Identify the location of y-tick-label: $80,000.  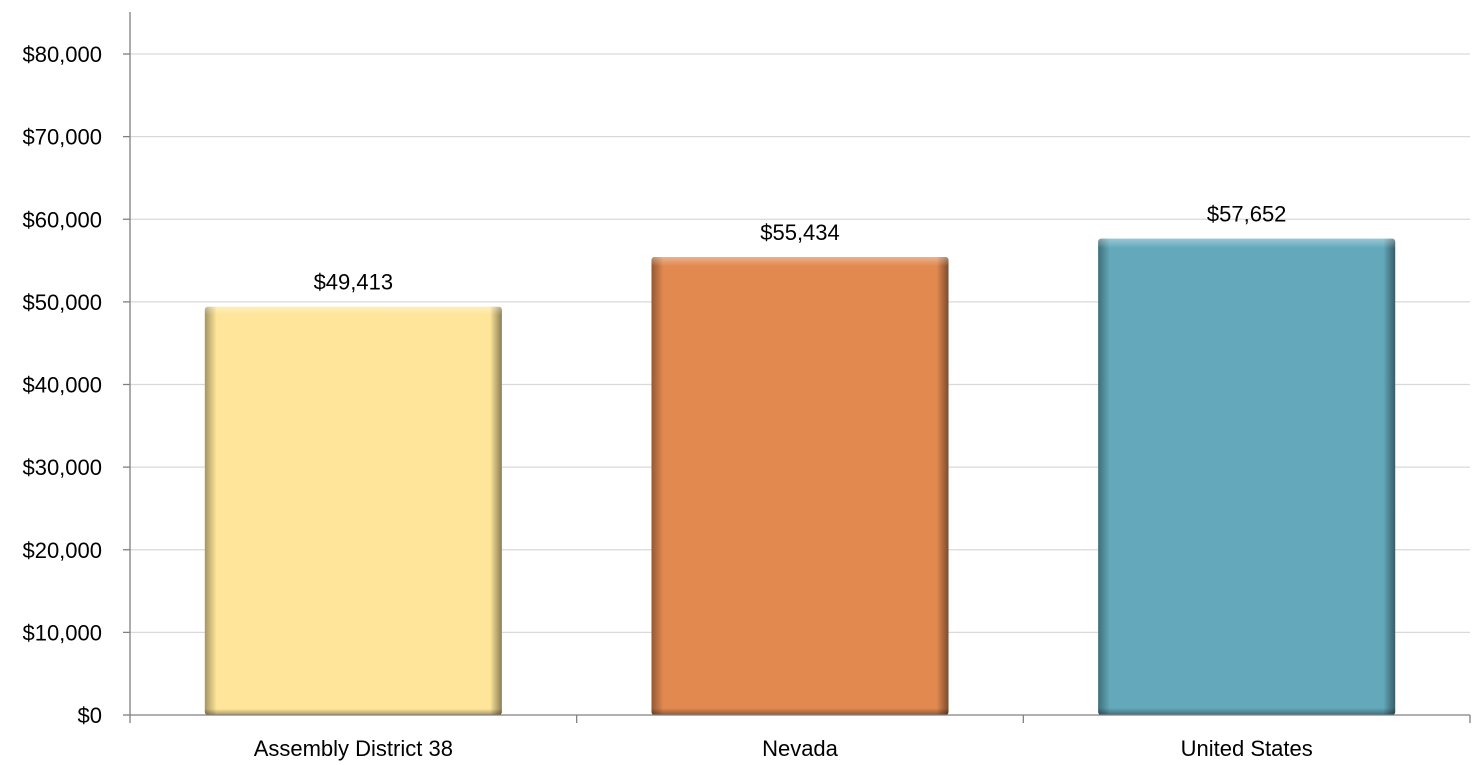
(62, 54).